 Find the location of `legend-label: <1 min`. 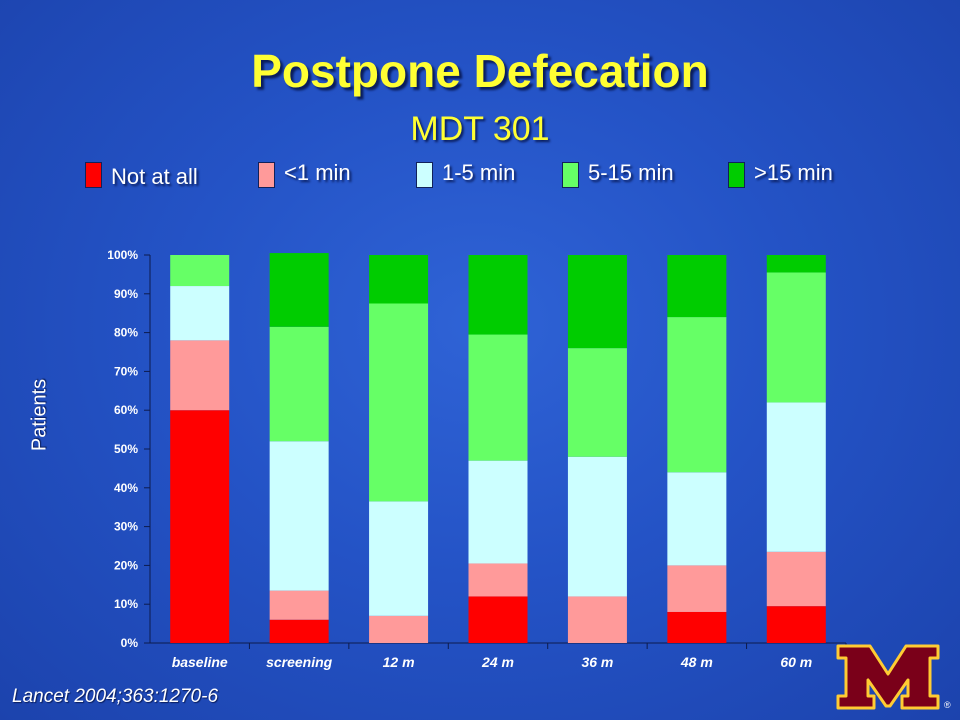

legend-label: <1 min is located at coordinates (317, 172).